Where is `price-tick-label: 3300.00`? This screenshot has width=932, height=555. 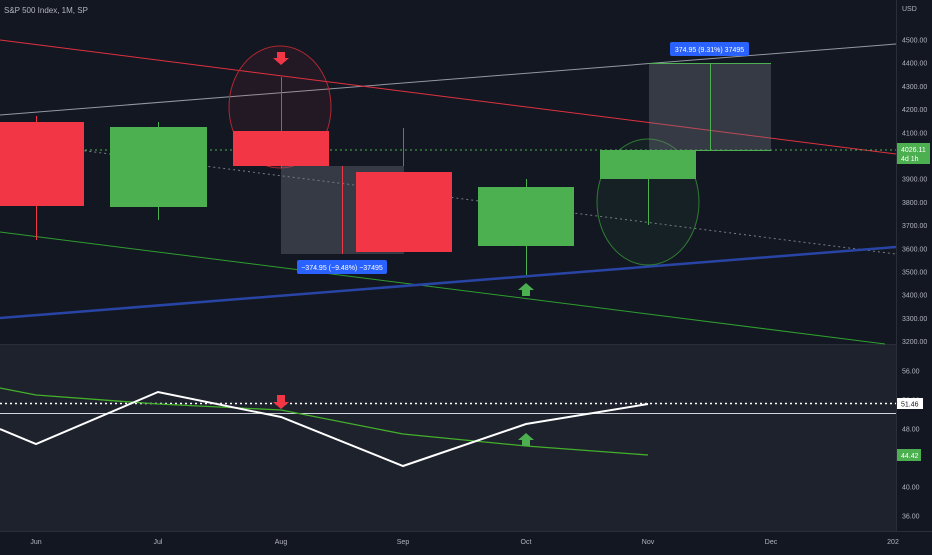
price-tick-label: 3300.00 is located at coordinates (914, 319).